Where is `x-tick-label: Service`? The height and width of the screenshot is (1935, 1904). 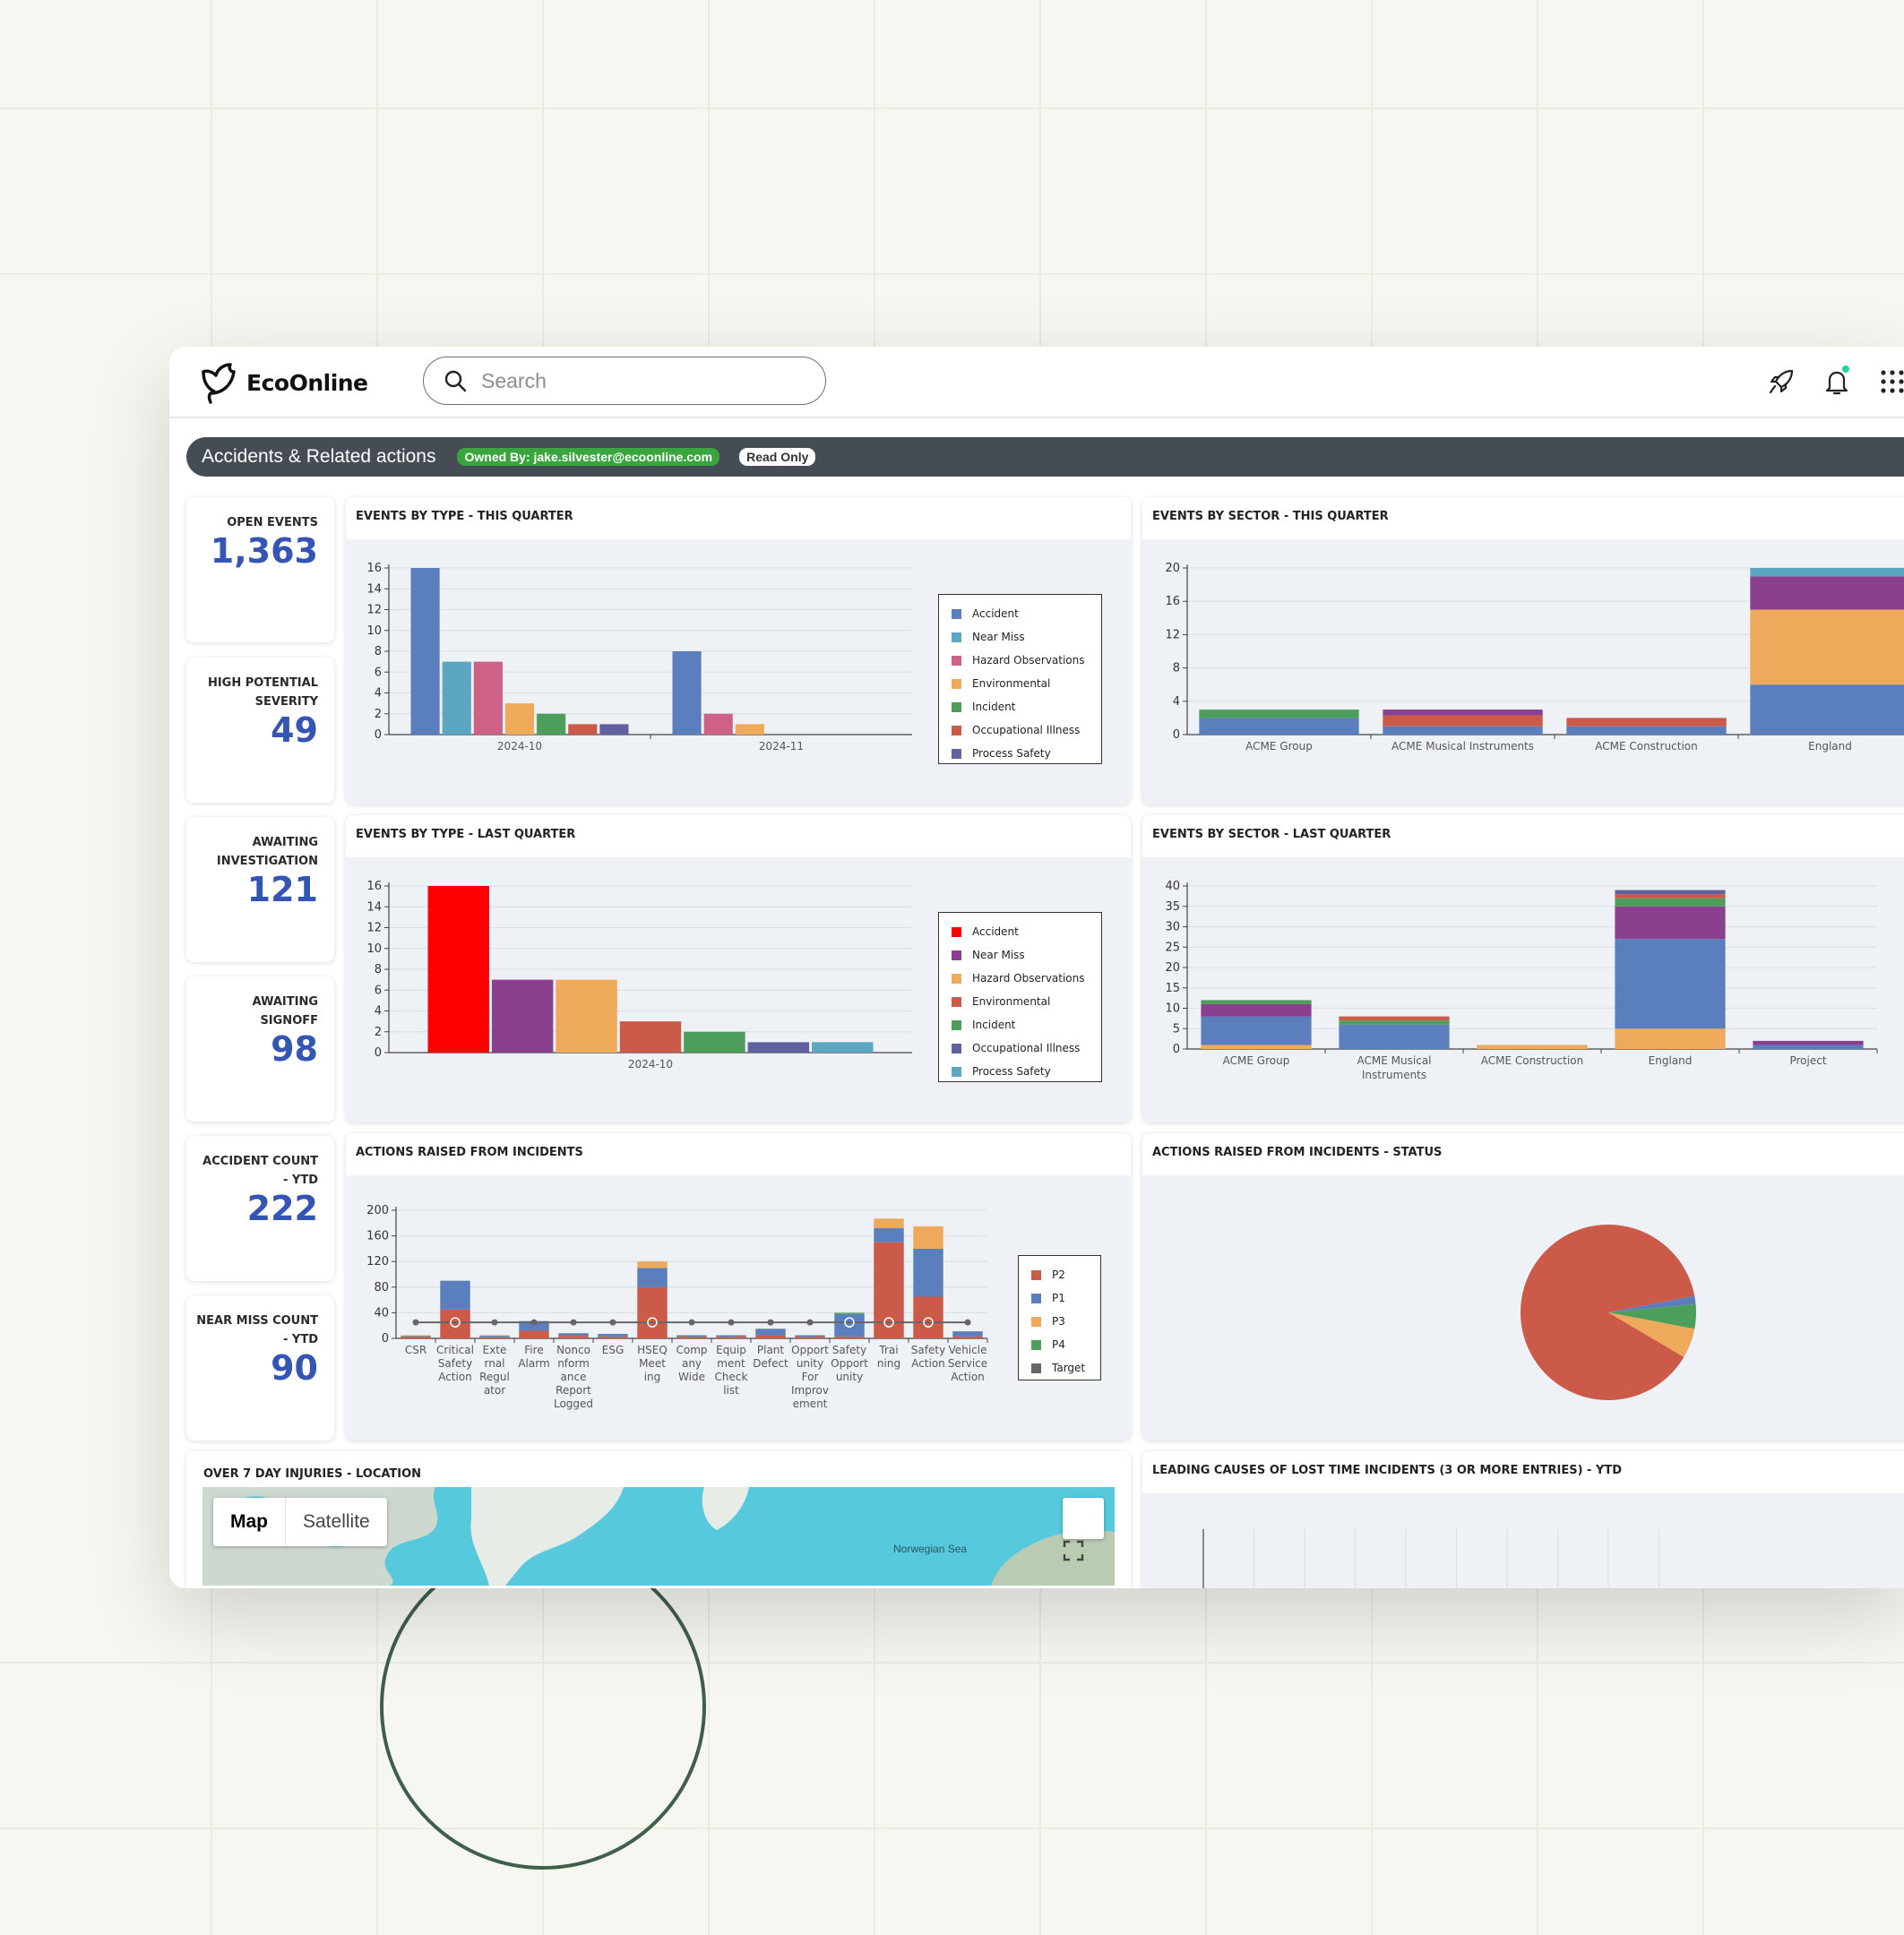
x-tick-label: Service is located at coordinates (967, 1363).